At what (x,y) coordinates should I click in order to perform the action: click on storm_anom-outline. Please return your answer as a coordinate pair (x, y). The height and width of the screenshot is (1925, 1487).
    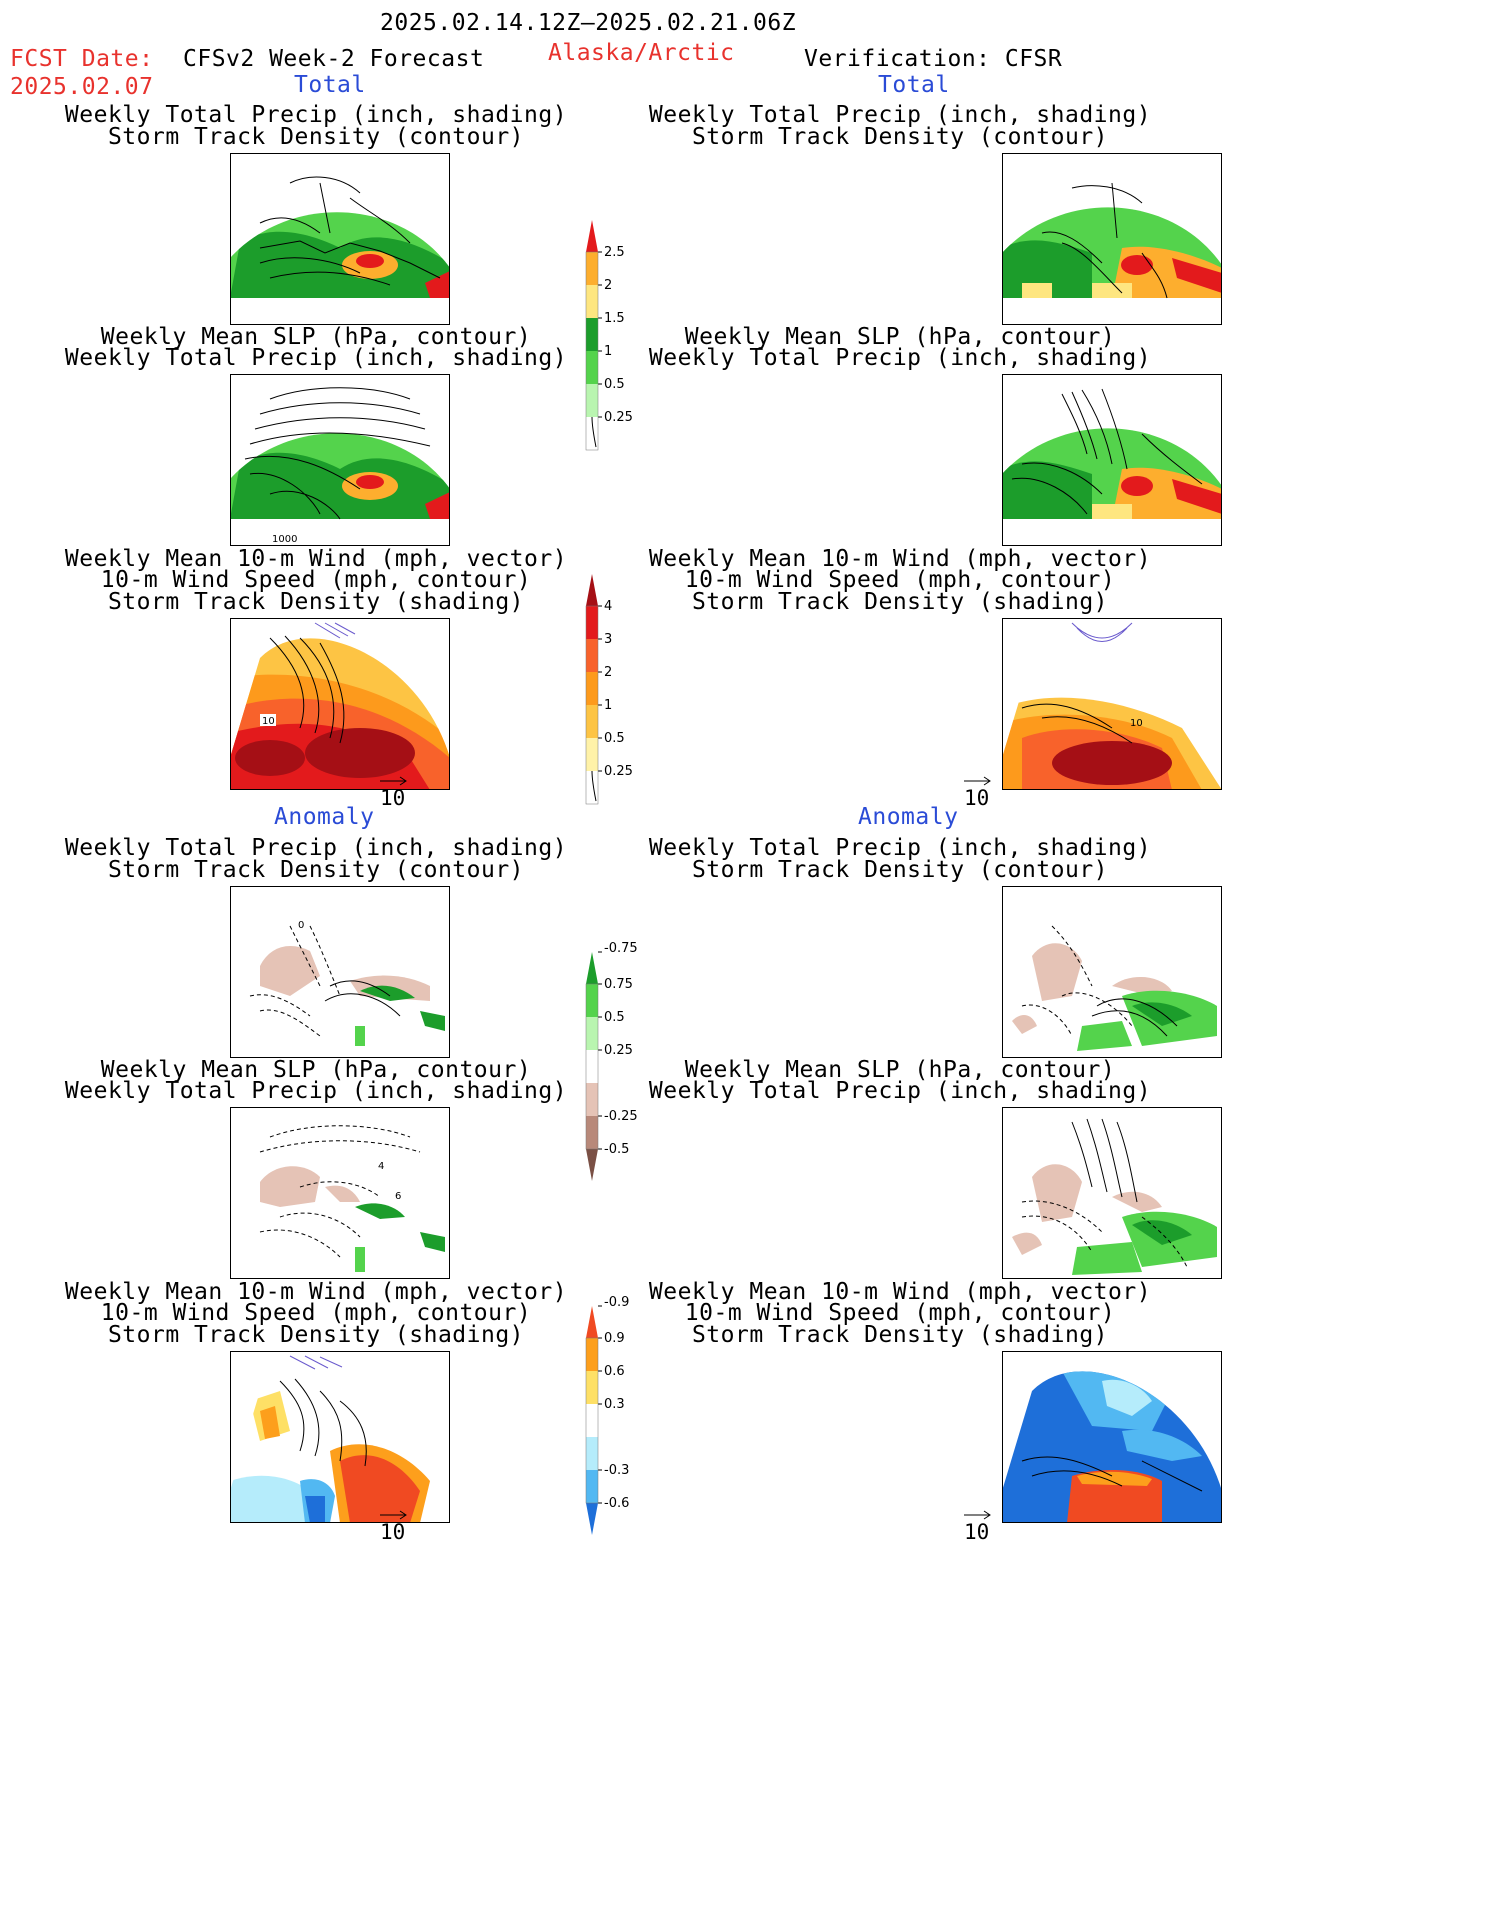
    Looking at the image, I should click on (592, 1420).